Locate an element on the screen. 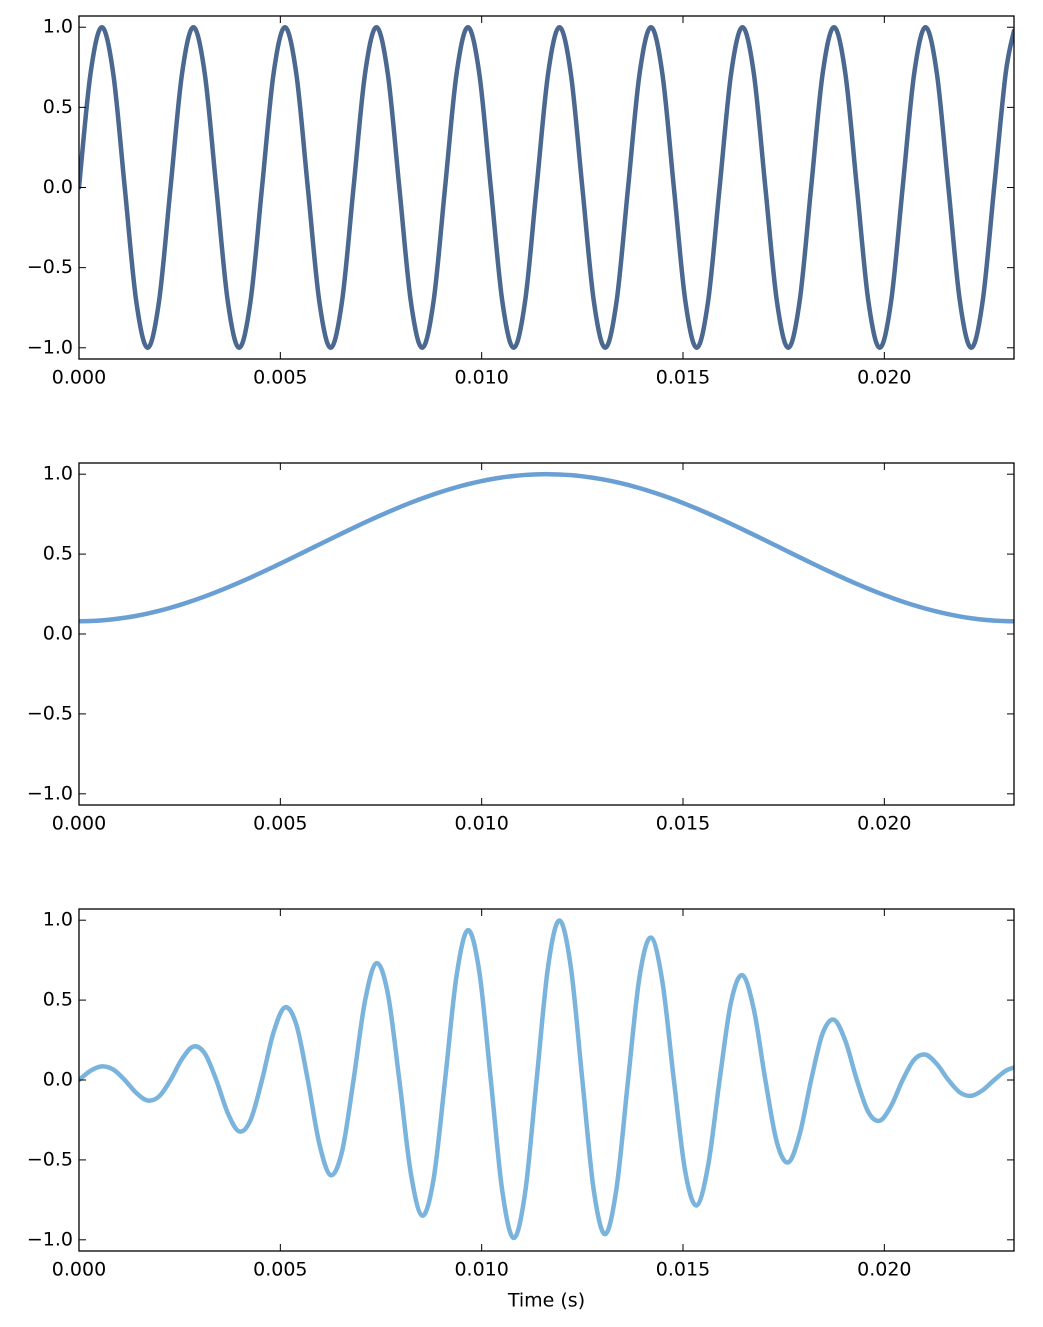 This screenshot has width=1043, height=1327. line-series is located at coordinates (546, 547).